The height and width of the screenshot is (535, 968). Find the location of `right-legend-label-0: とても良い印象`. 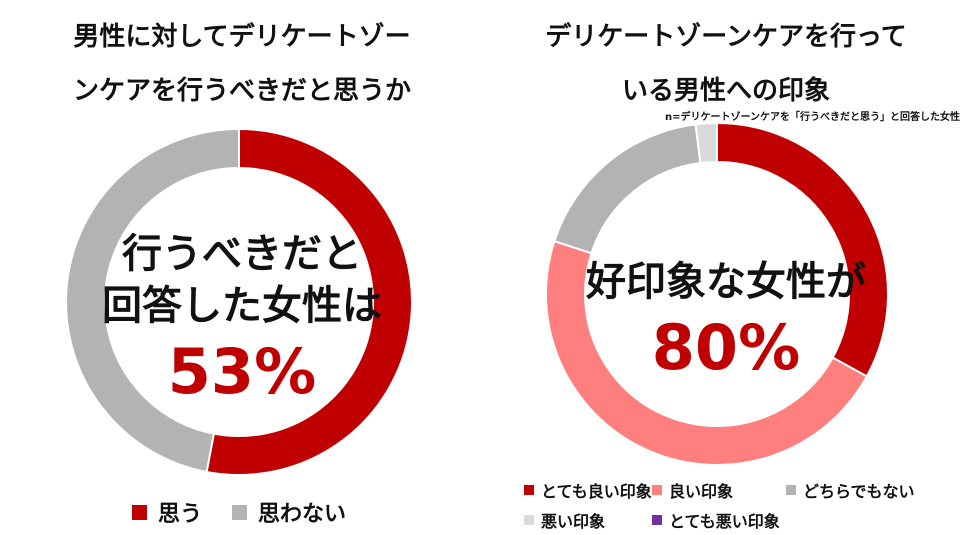

right-legend-label-0: とても良い印象 is located at coordinates (596, 491).